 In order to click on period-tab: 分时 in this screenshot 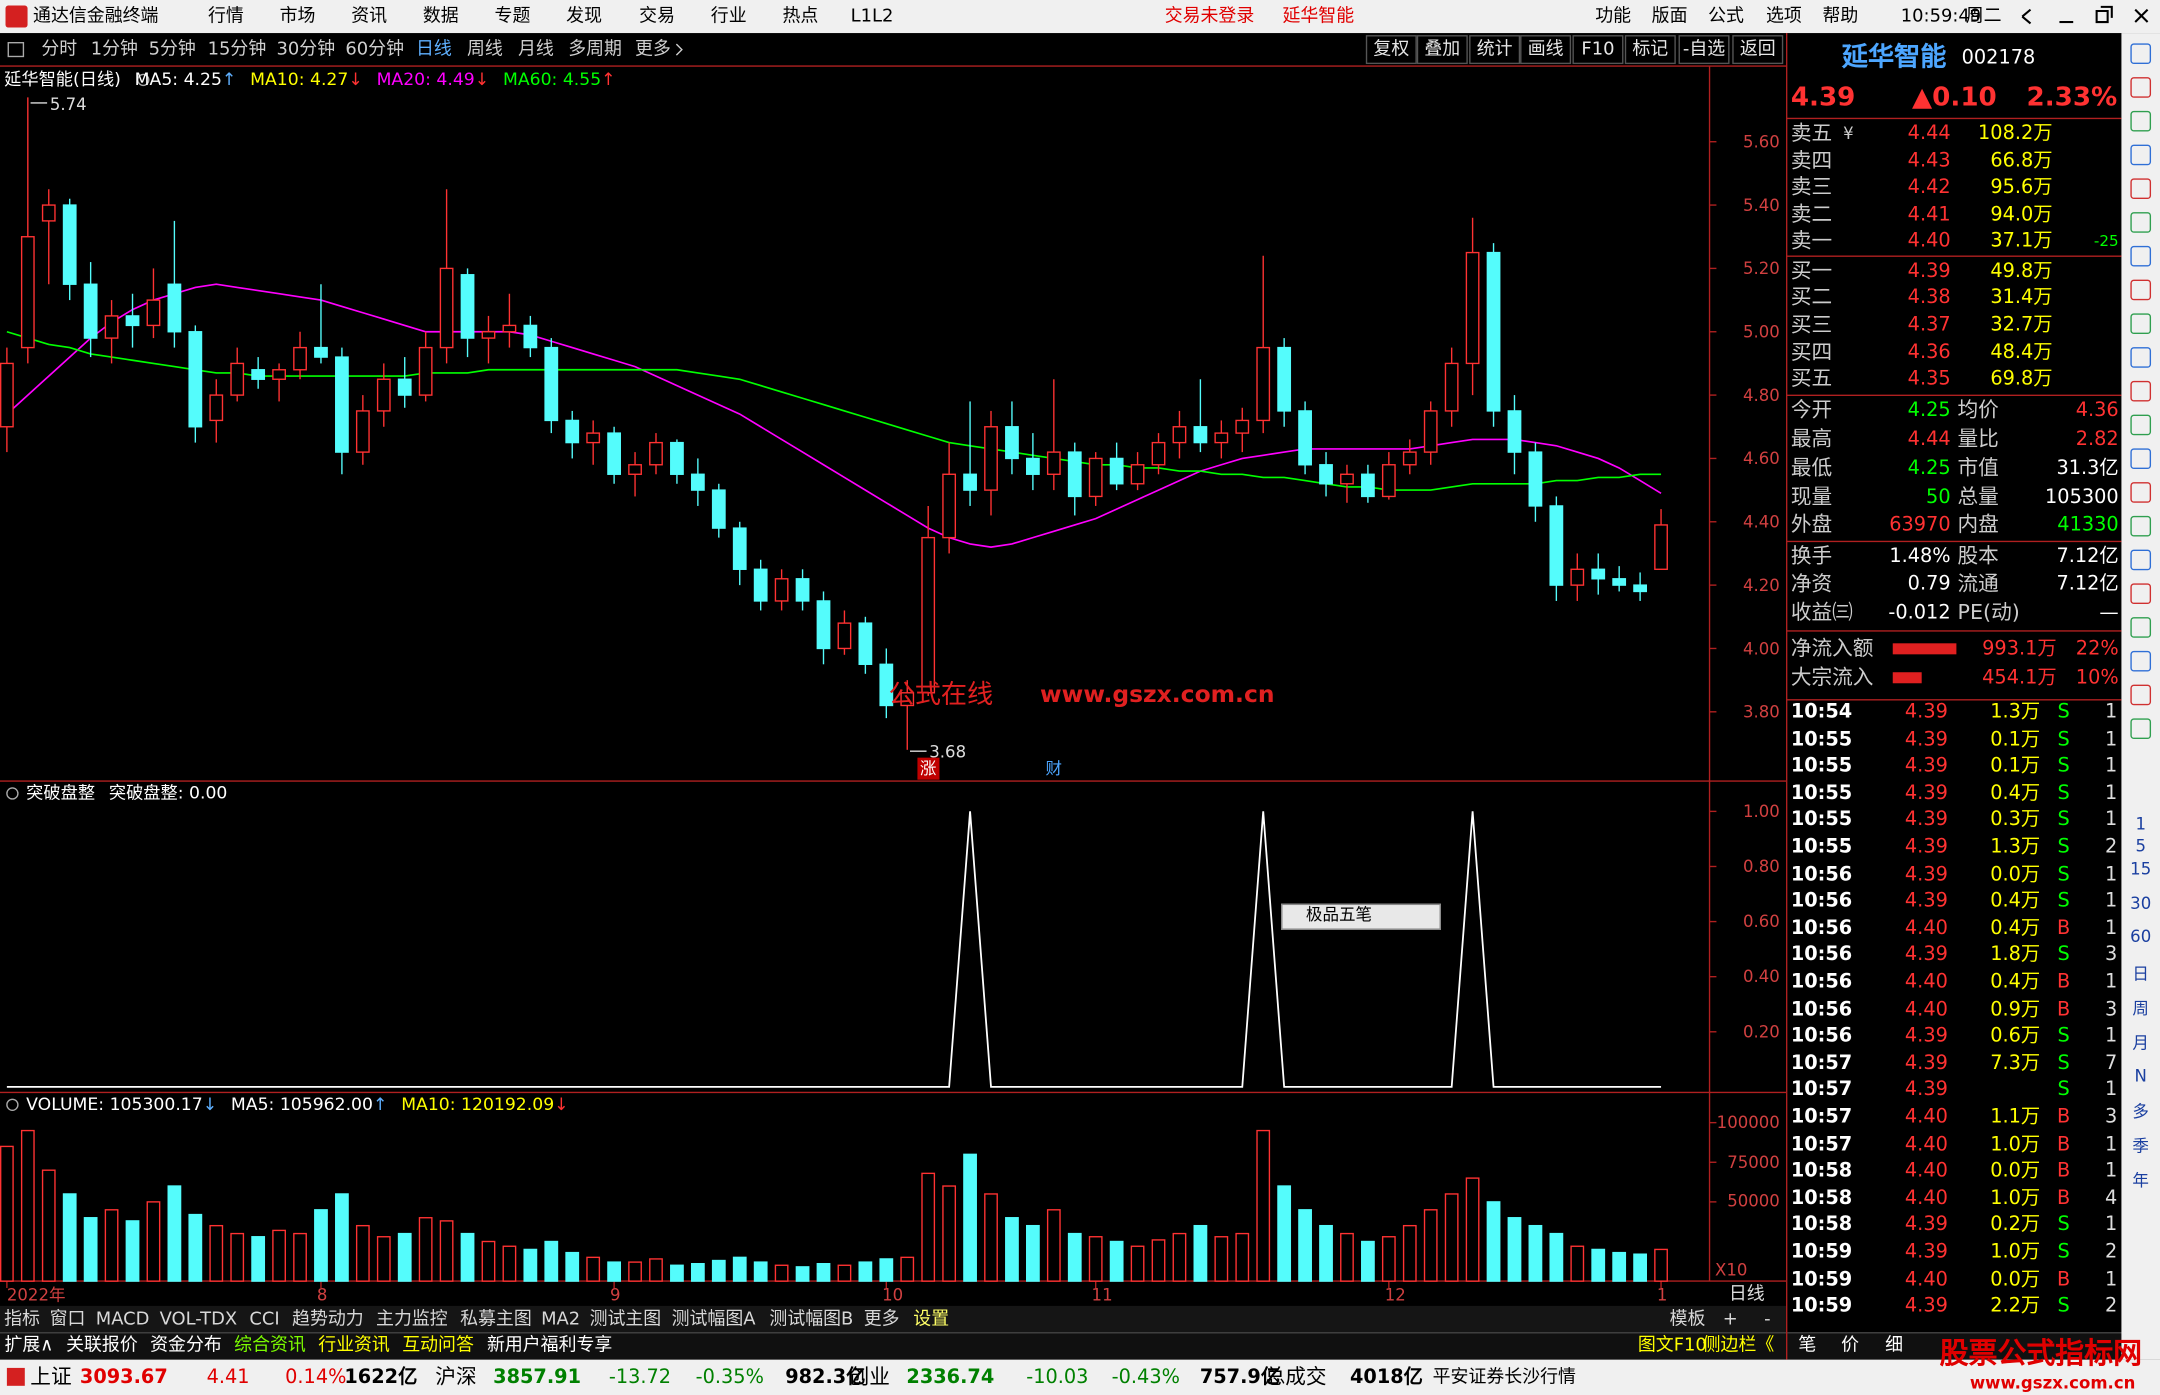, I will do `click(59, 49)`.